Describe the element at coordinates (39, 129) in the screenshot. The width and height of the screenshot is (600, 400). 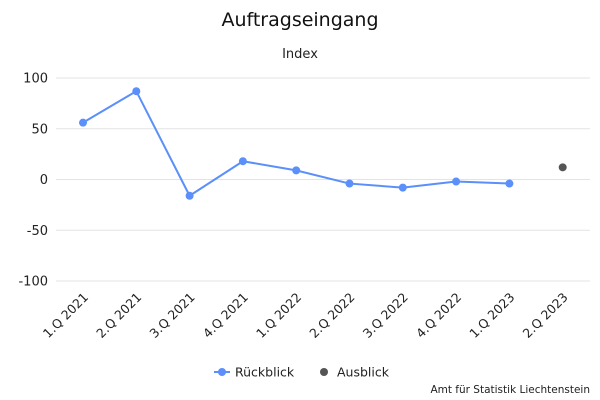
I see `y-tick-label: 50` at that location.